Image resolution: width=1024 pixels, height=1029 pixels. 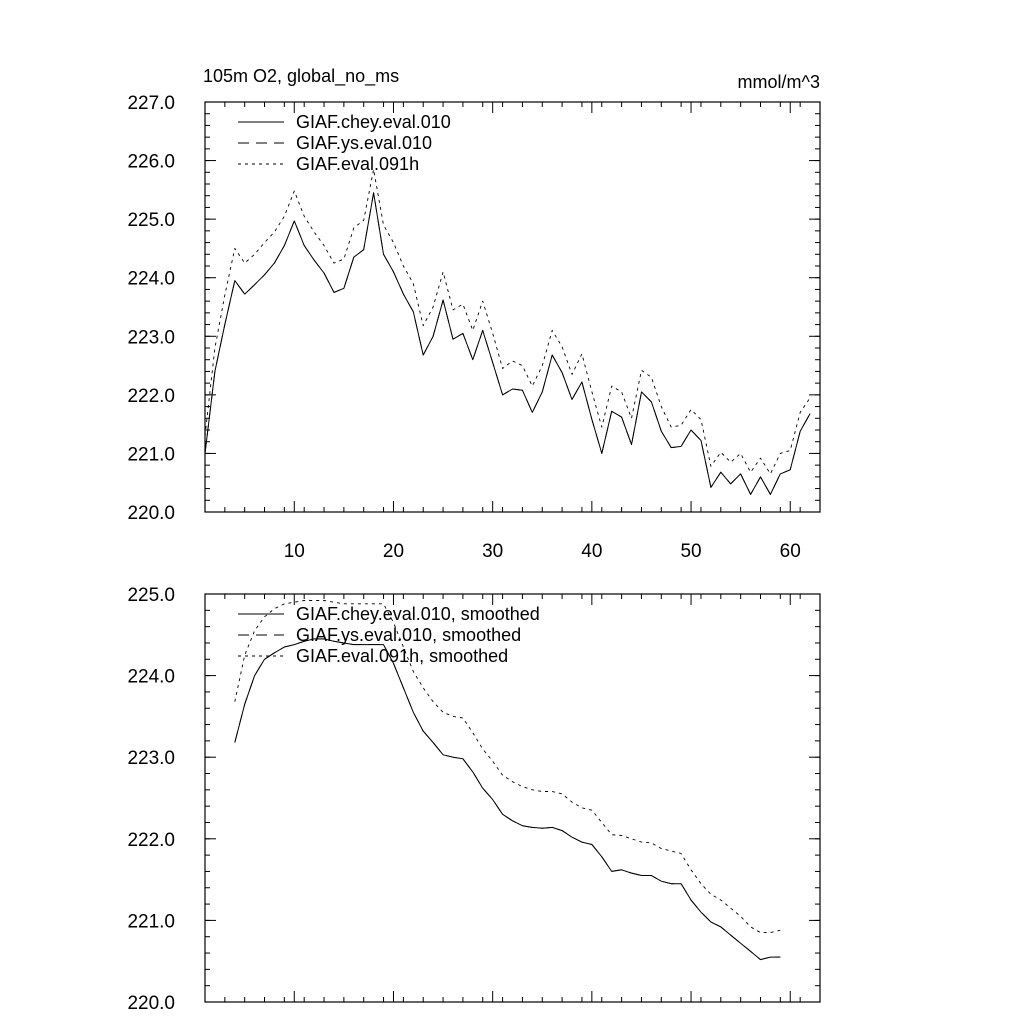 I want to click on legend-label: GIAF.chey.eval.010, smoothed, so click(x=418, y=614).